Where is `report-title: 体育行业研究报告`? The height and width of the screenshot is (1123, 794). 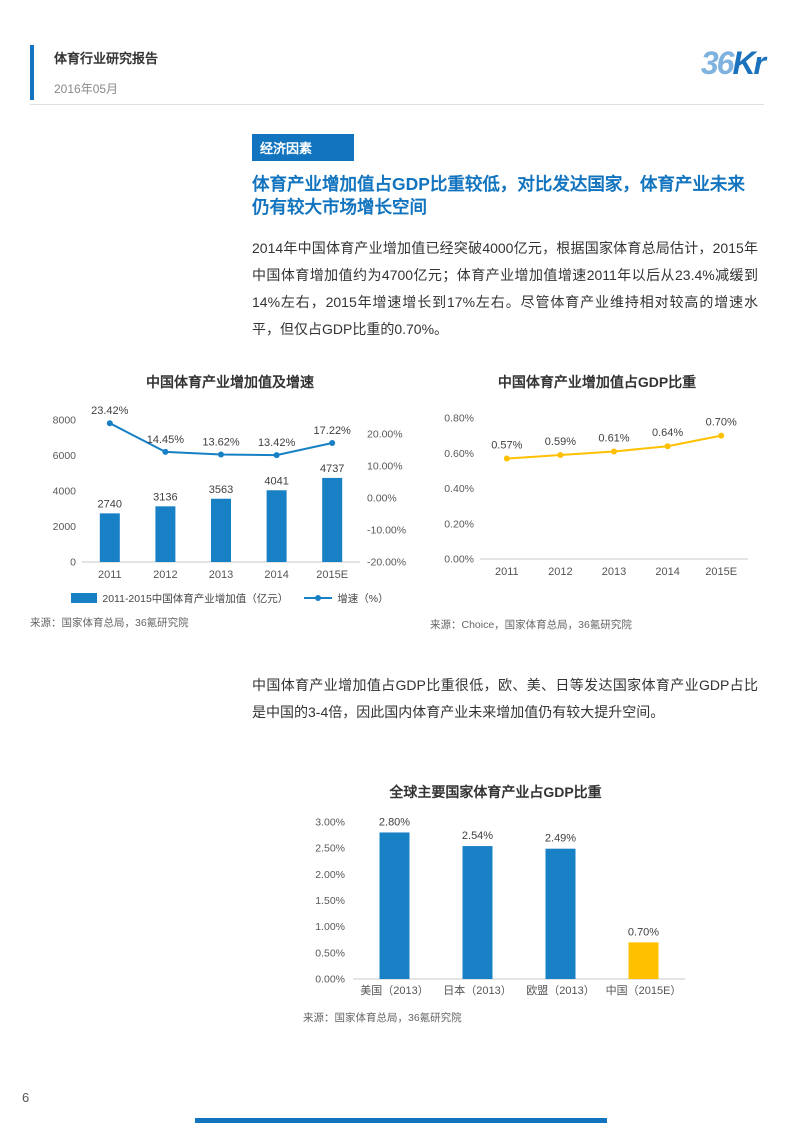
report-title: 体育行业研究报告 is located at coordinates (106, 58).